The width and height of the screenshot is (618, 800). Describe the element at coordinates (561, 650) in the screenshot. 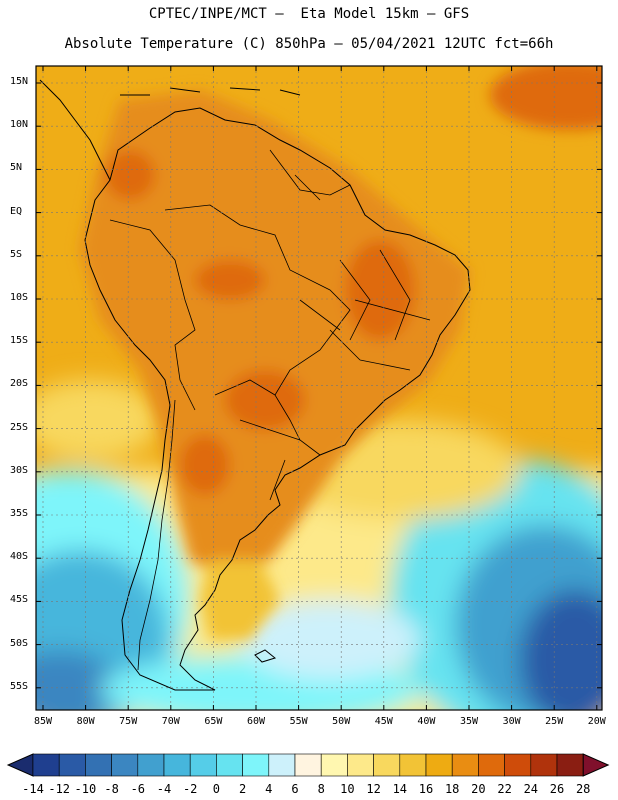

I see `field-atlantic-deep` at that location.